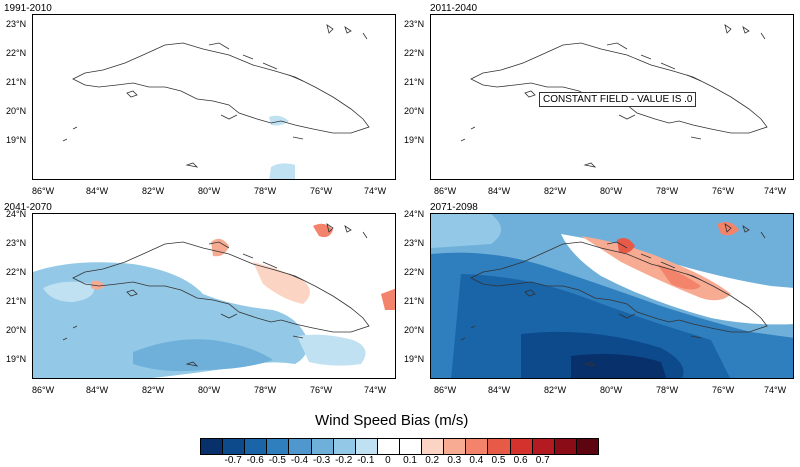 This screenshot has width=800, height=467. Describe the element at coordinates (476, 460) in the screenshot. I see `colorbar-label: 0.4` at that location.